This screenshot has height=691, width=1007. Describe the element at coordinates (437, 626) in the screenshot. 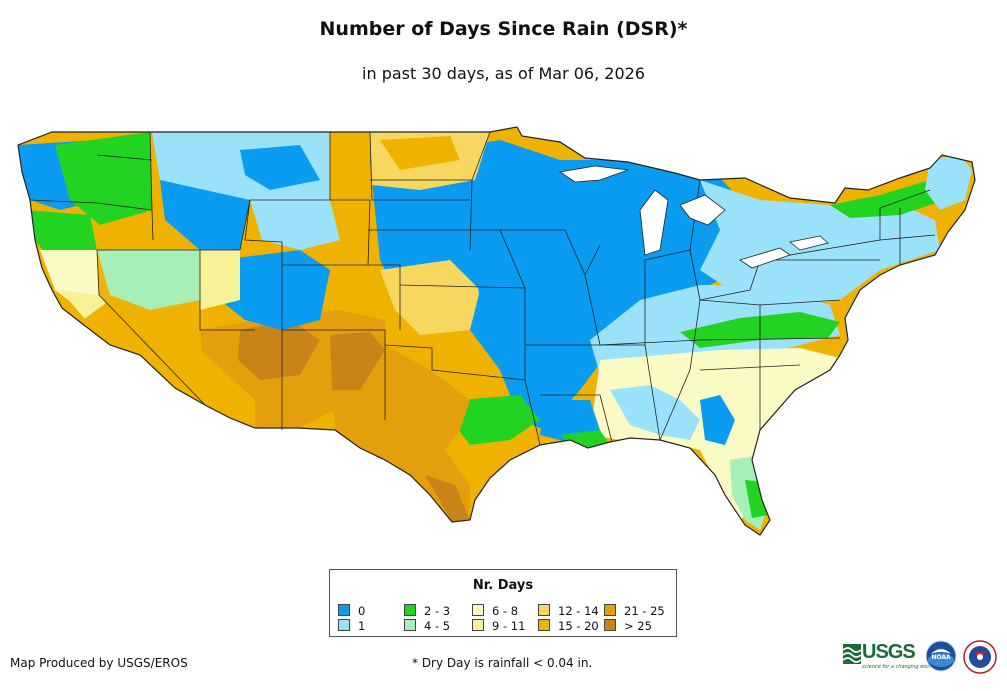

I see `legend-label: 4 - 5` at that location.